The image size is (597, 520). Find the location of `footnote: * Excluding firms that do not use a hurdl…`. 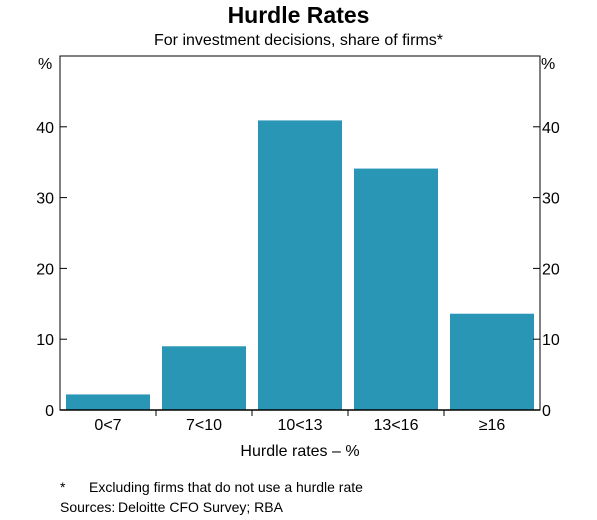

footnote: * Excluding firms that do not use a hurdl… is located at coordinates (211, 487).